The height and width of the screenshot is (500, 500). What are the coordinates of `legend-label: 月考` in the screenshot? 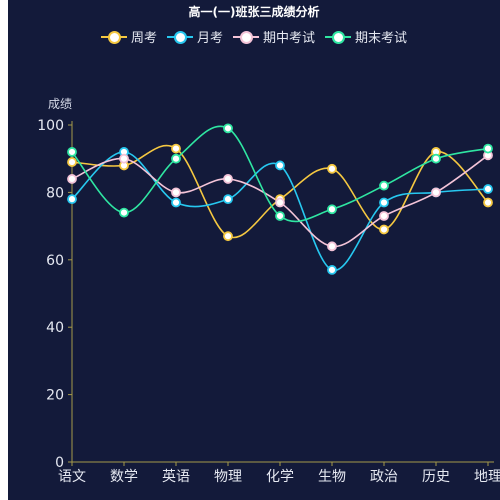 It's located at (209, 38).